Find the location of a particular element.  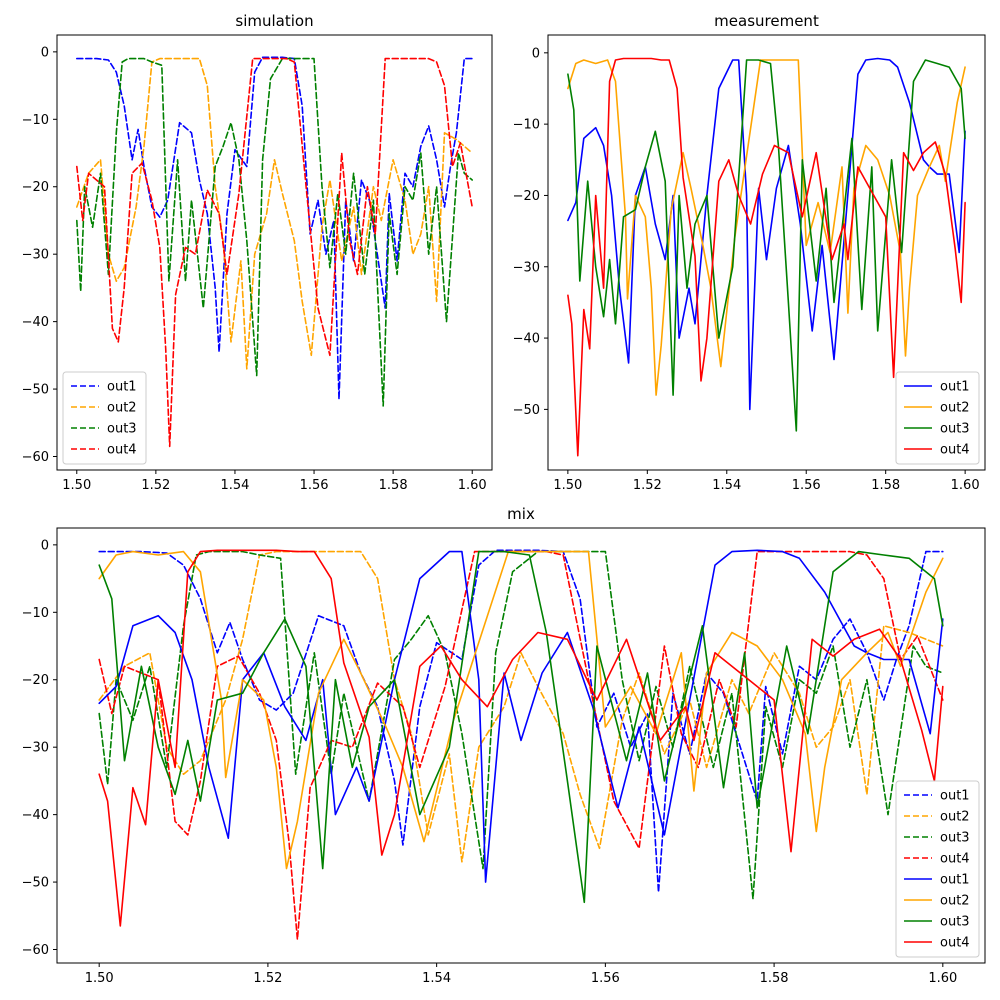

mix-y-tick-label: −60 is located at coordinates (35, 950).